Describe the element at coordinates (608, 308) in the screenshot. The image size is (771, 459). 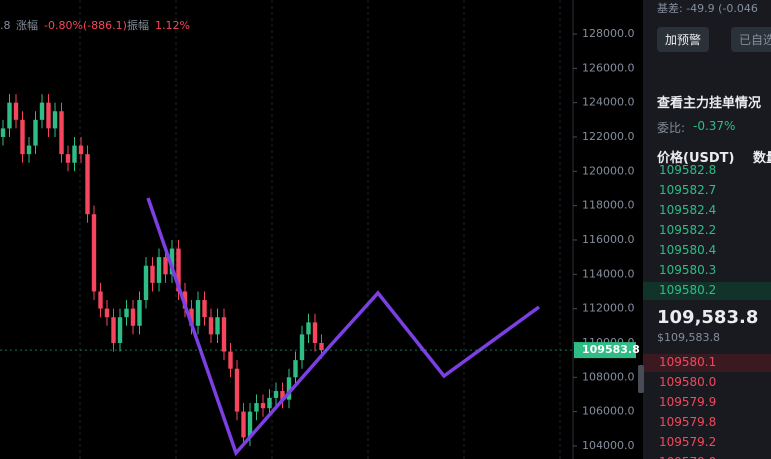
I see `y-tick-label: 112000.0` at that location.